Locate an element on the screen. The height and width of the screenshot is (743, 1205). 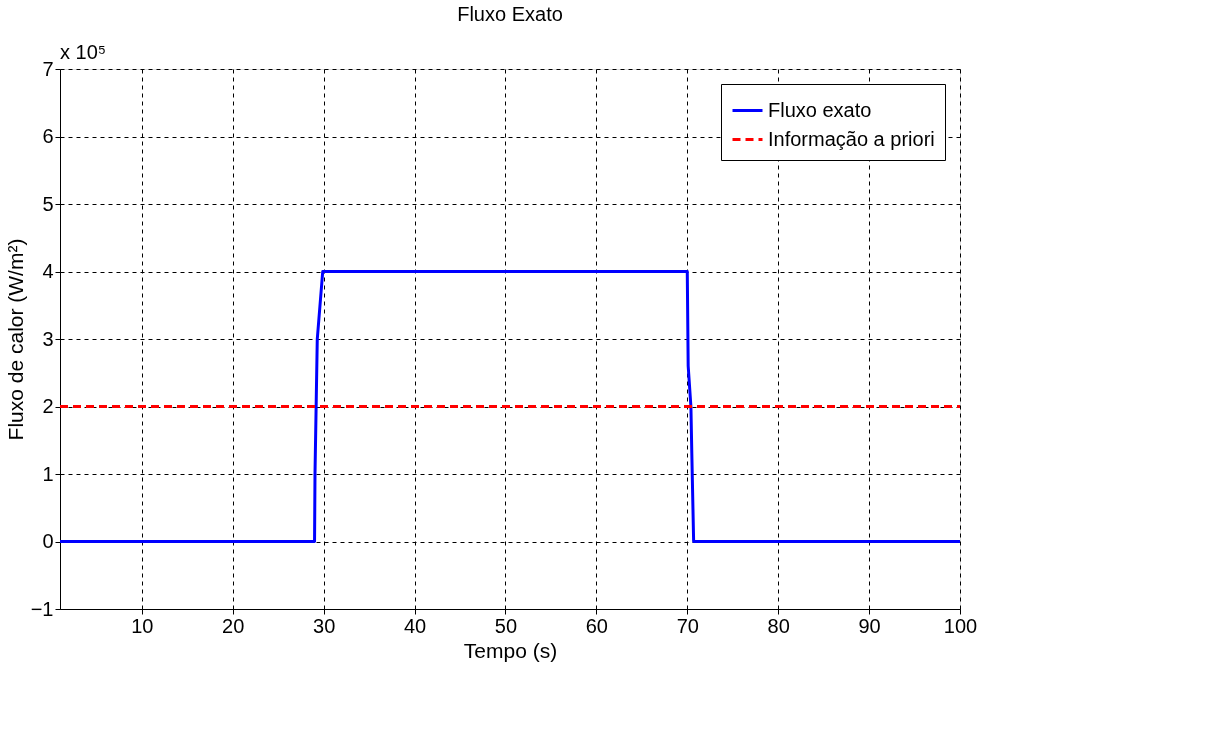
y-tick-label: 1 is located at coordinates (48, 473).